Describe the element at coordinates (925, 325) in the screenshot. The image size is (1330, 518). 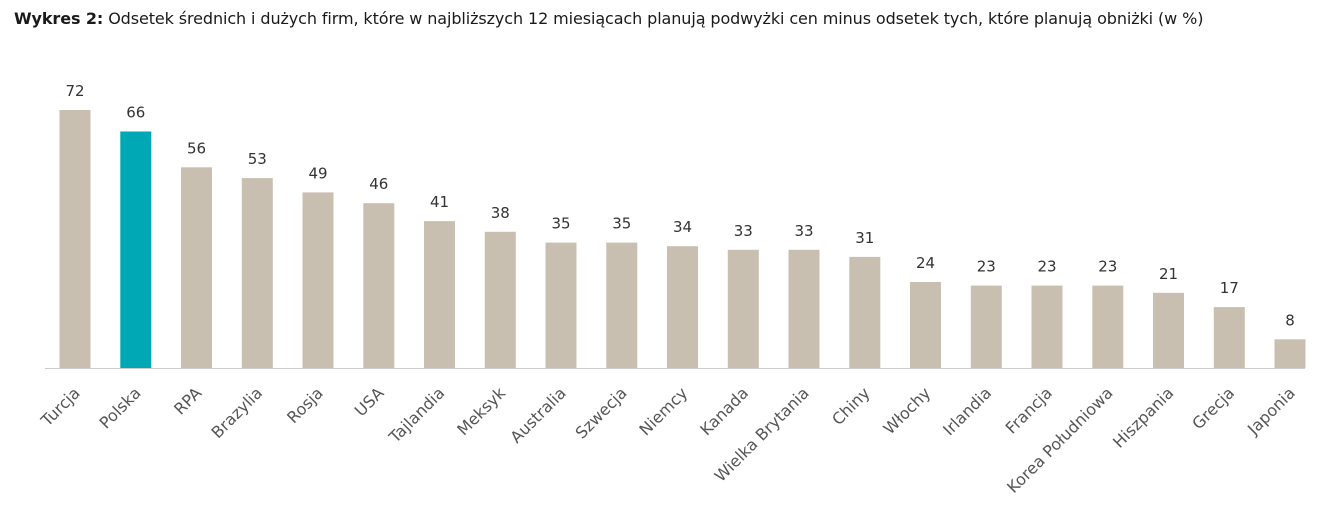
I see `bar-włochy` at that location.